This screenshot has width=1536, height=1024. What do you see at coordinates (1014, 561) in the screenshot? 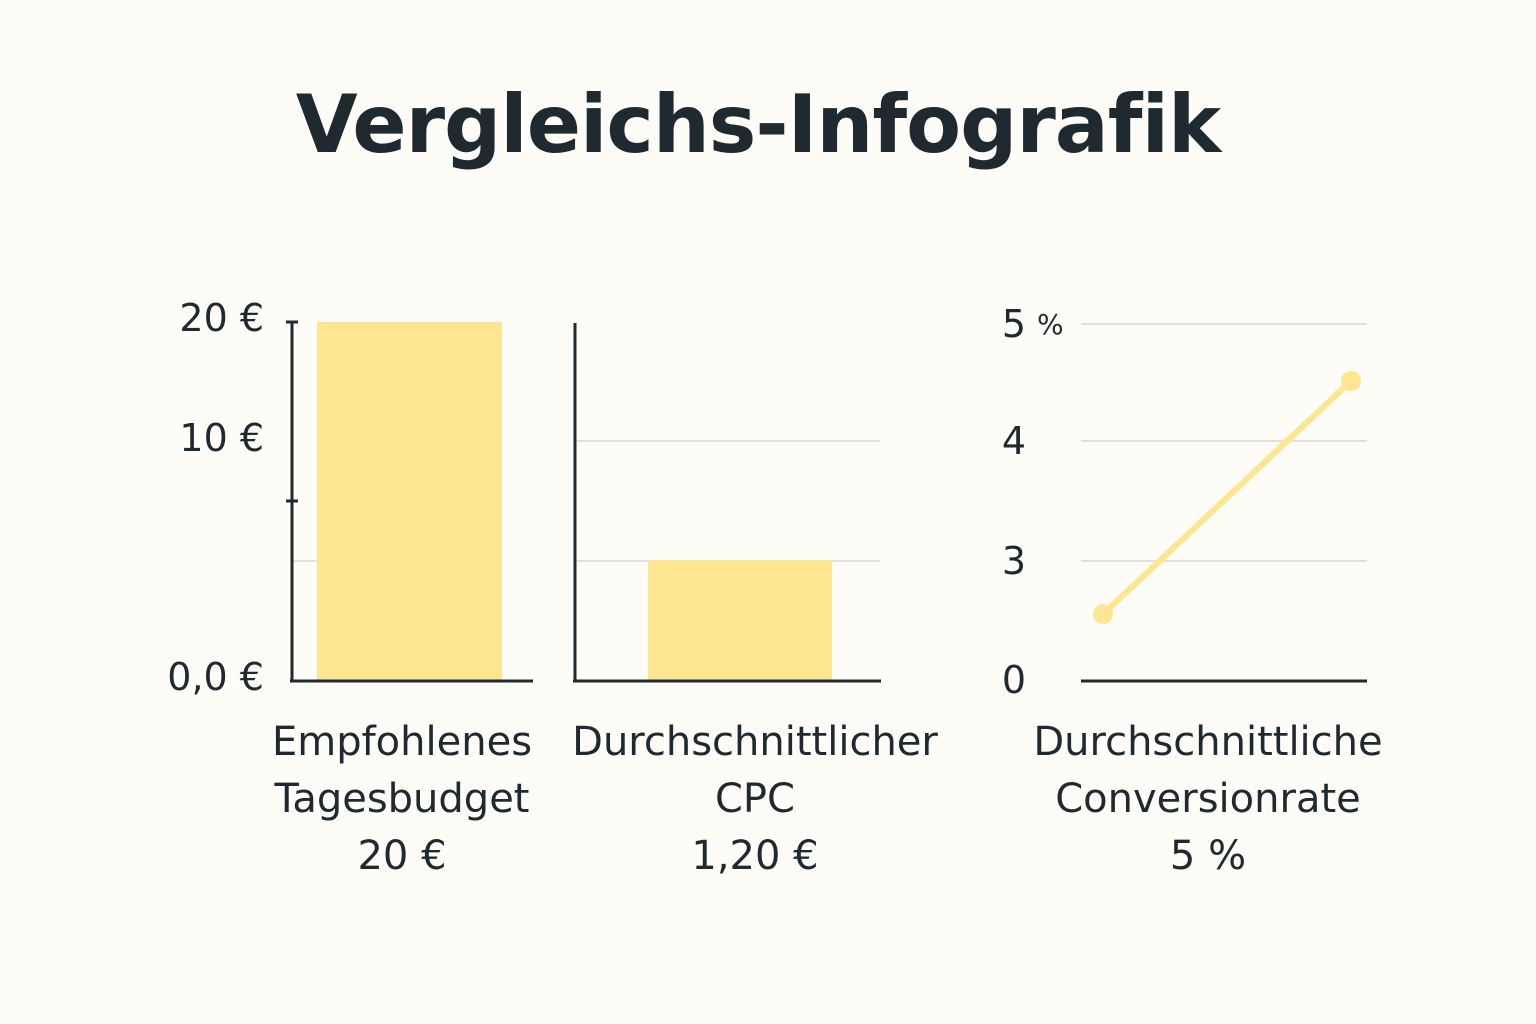
I see `y-tick-label: 3` at bounding box center [1014, 561].